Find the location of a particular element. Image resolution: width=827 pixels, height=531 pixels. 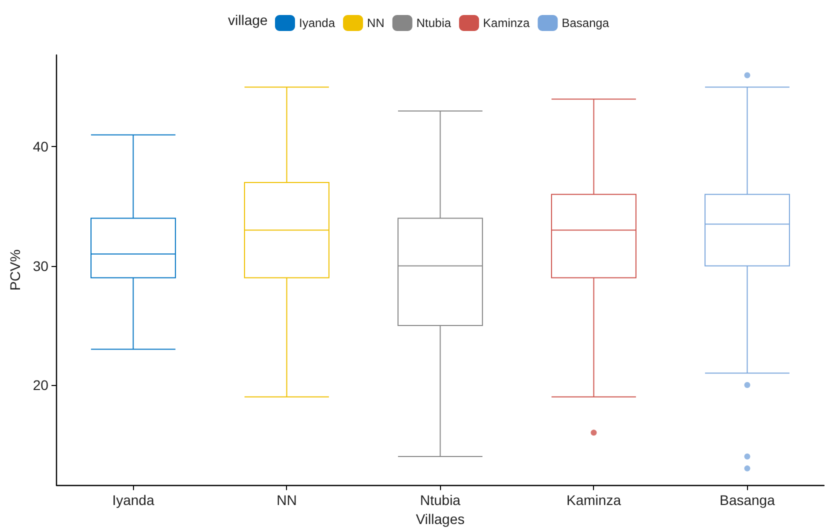

legend-label: NN is located at coordinates (375, 23).